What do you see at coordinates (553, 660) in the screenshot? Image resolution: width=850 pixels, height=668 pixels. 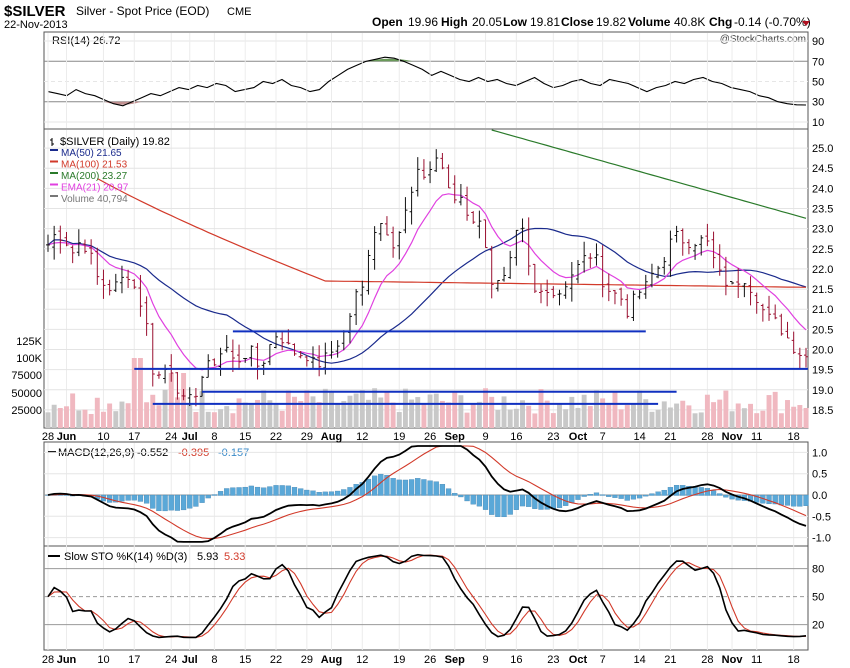 I see `x-tick-label: 23` at bounding box center [553, 660].